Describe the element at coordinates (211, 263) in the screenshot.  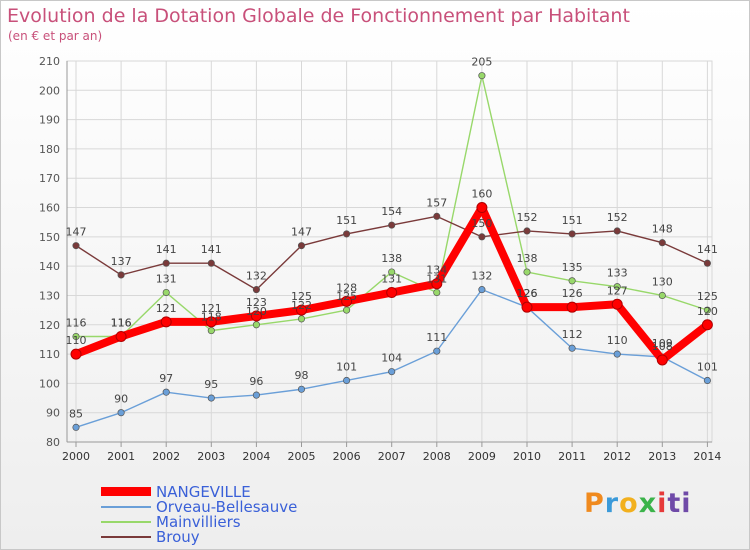
I see `point-brouy-2003` at that location.